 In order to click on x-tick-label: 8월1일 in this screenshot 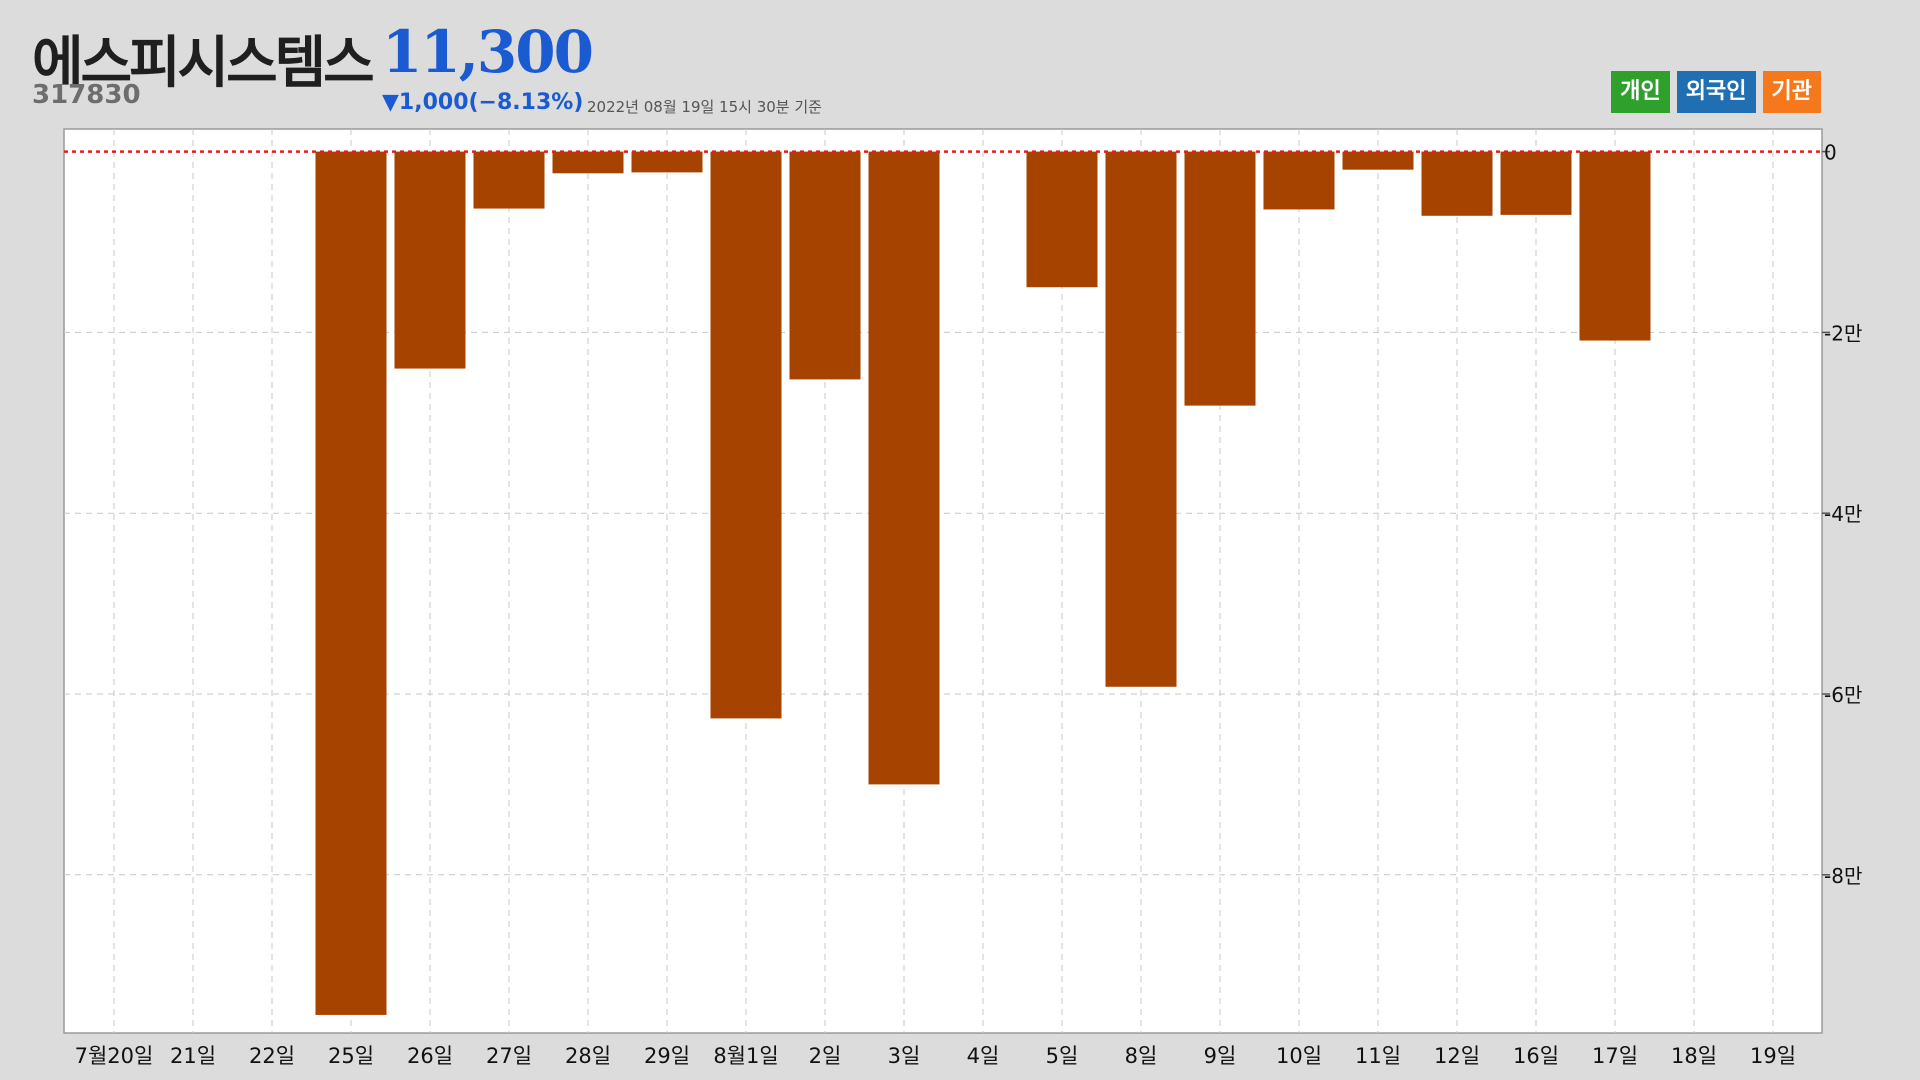, I will do `click(745, 1056)`.